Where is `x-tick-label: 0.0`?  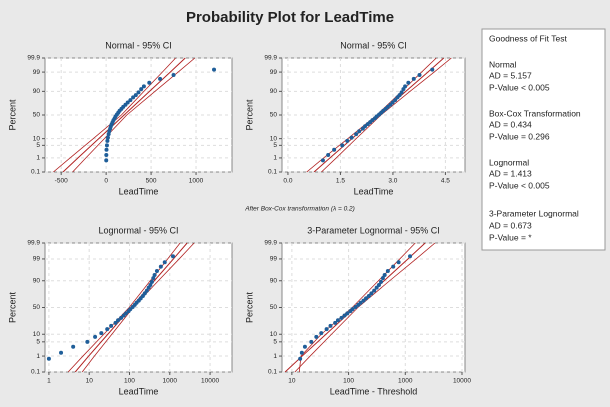
x-tick-label: 0.0 is located at coordinates (287, 181).